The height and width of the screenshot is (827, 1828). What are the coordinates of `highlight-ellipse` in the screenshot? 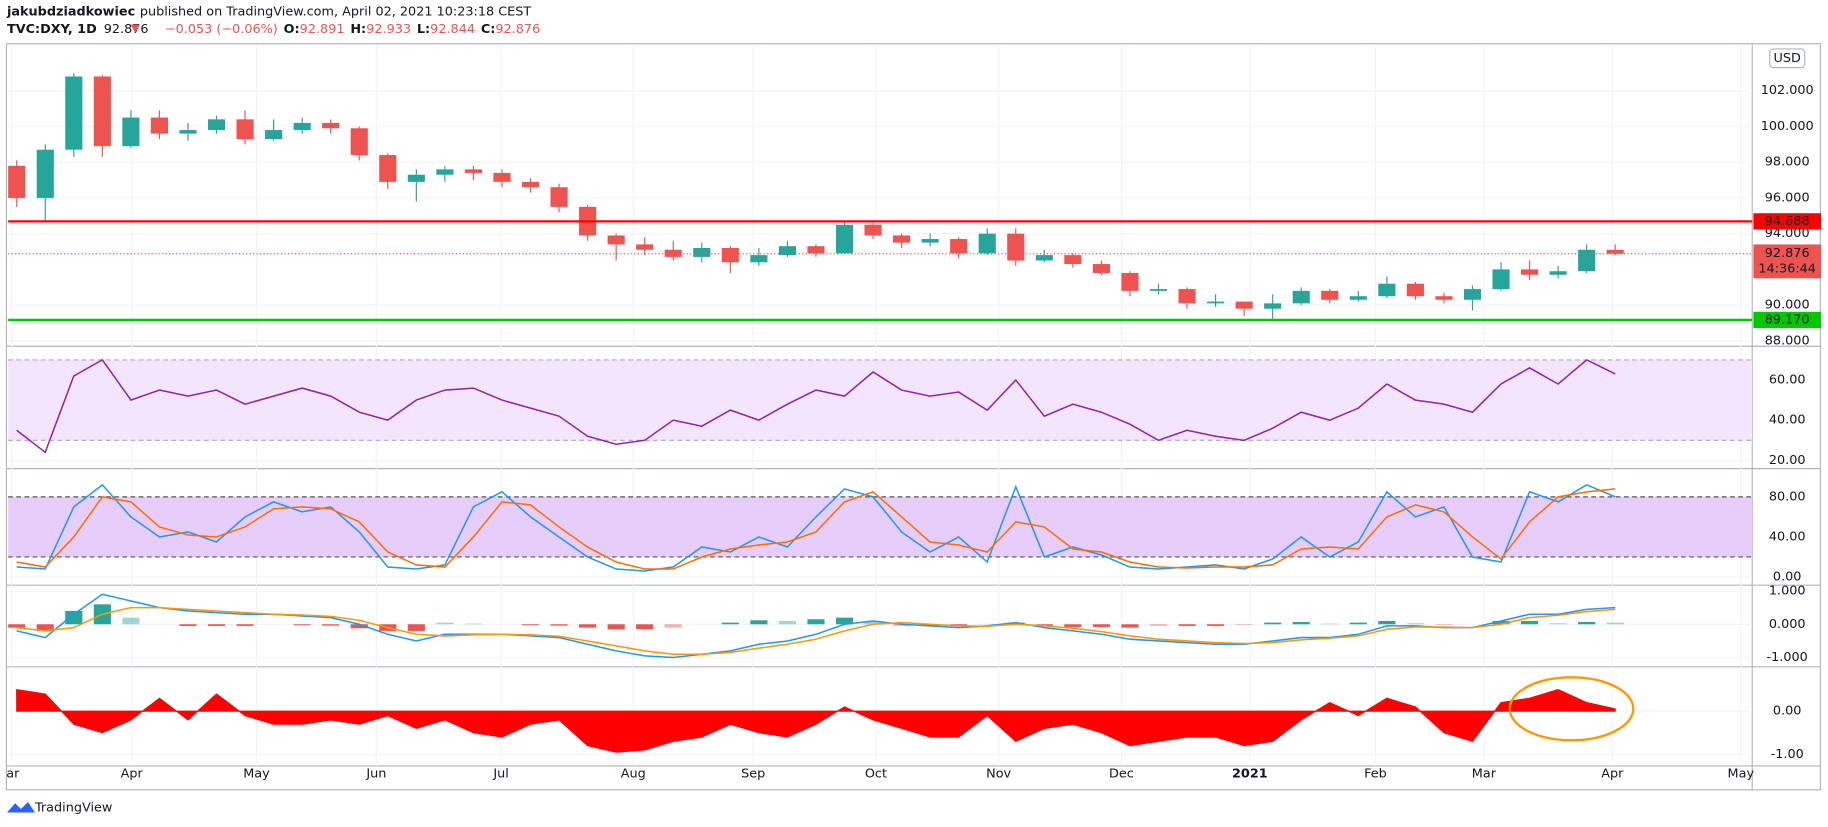 It's located at (1571, 709).